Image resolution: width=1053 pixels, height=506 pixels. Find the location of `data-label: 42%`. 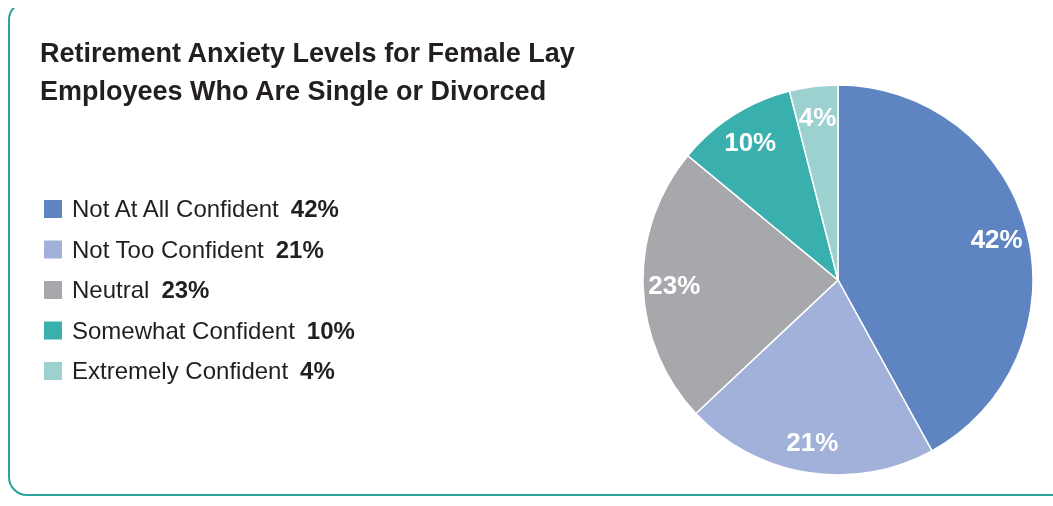

data-label: 42% is located at coordinates (996, 239).